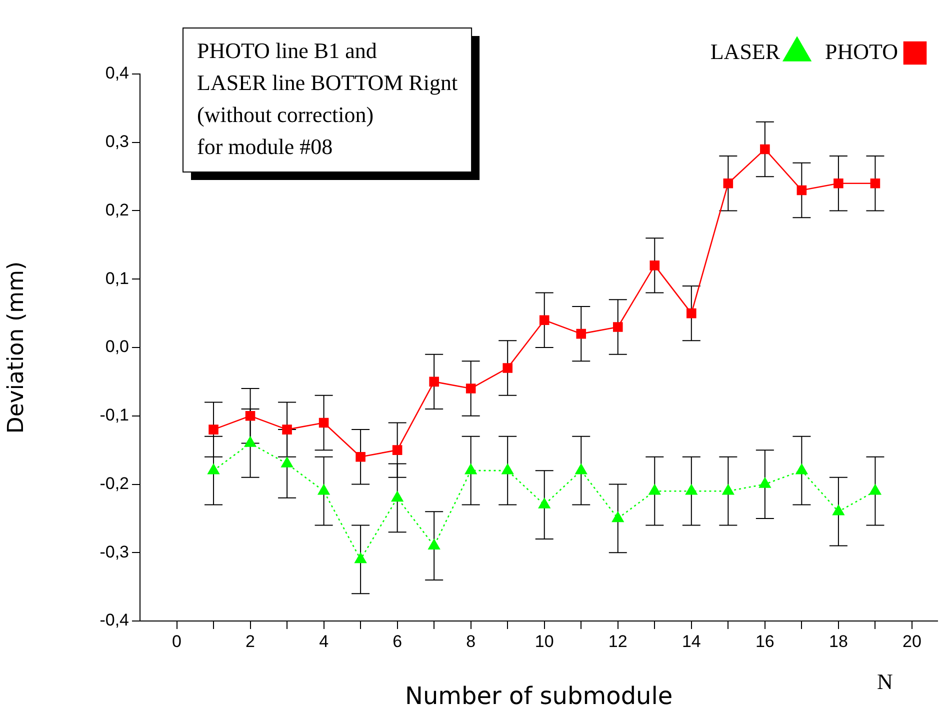 This screenshot has width=945, height=716. I want to click on y-tick-label: -0,3, so click(114, 552).